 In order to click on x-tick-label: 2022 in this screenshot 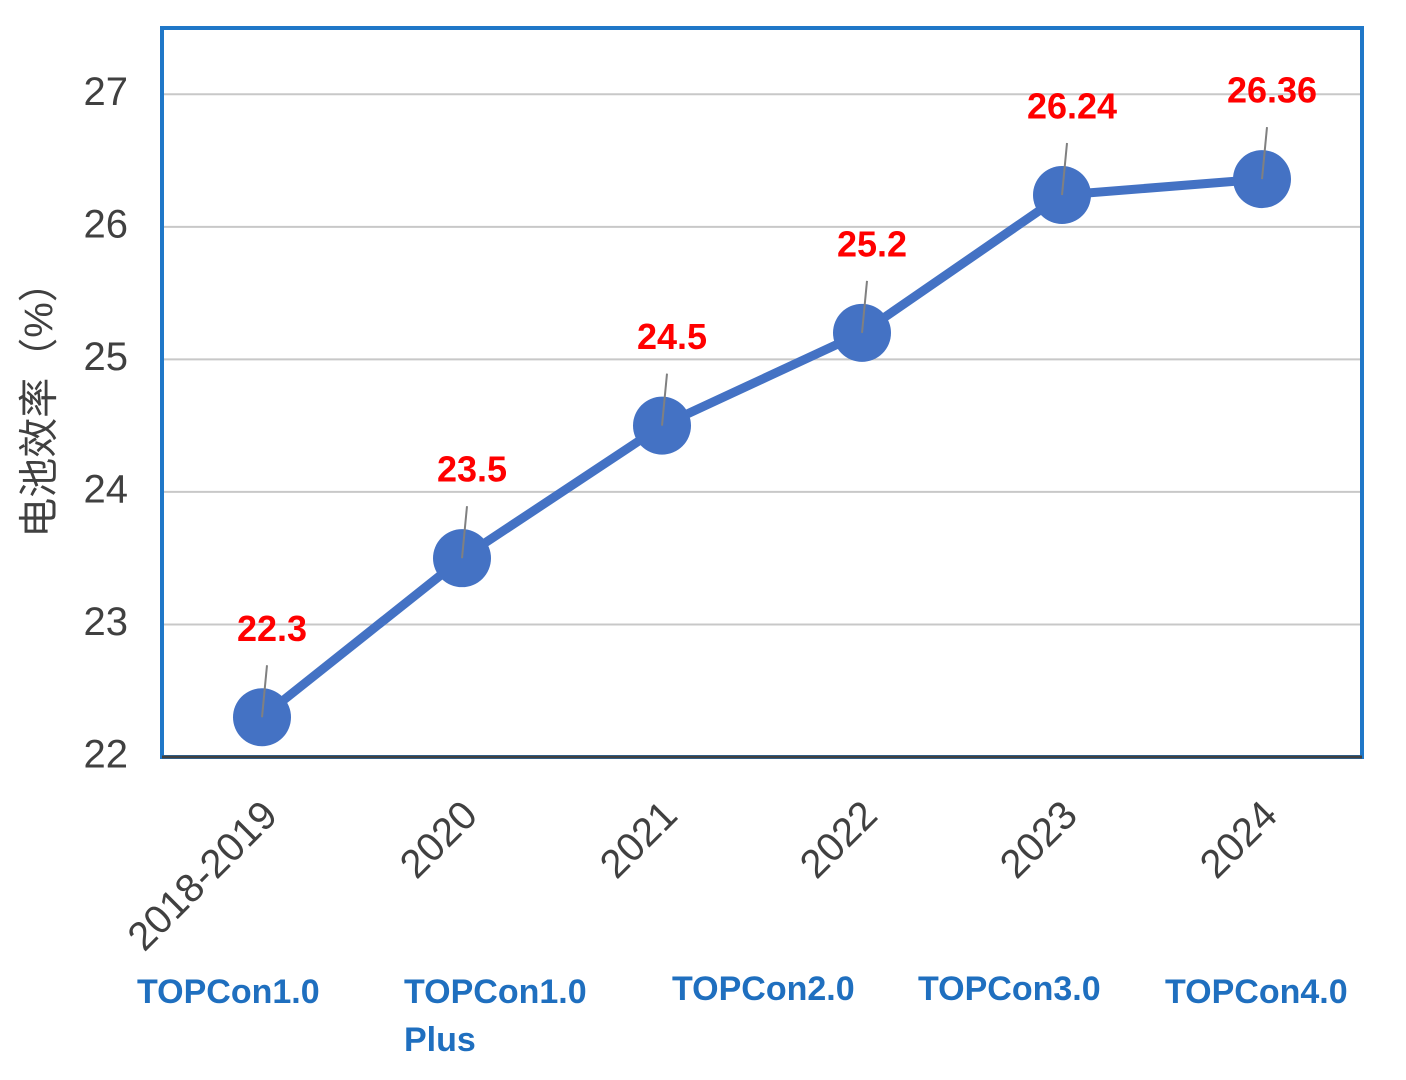, I will do `click(839, 840)`.